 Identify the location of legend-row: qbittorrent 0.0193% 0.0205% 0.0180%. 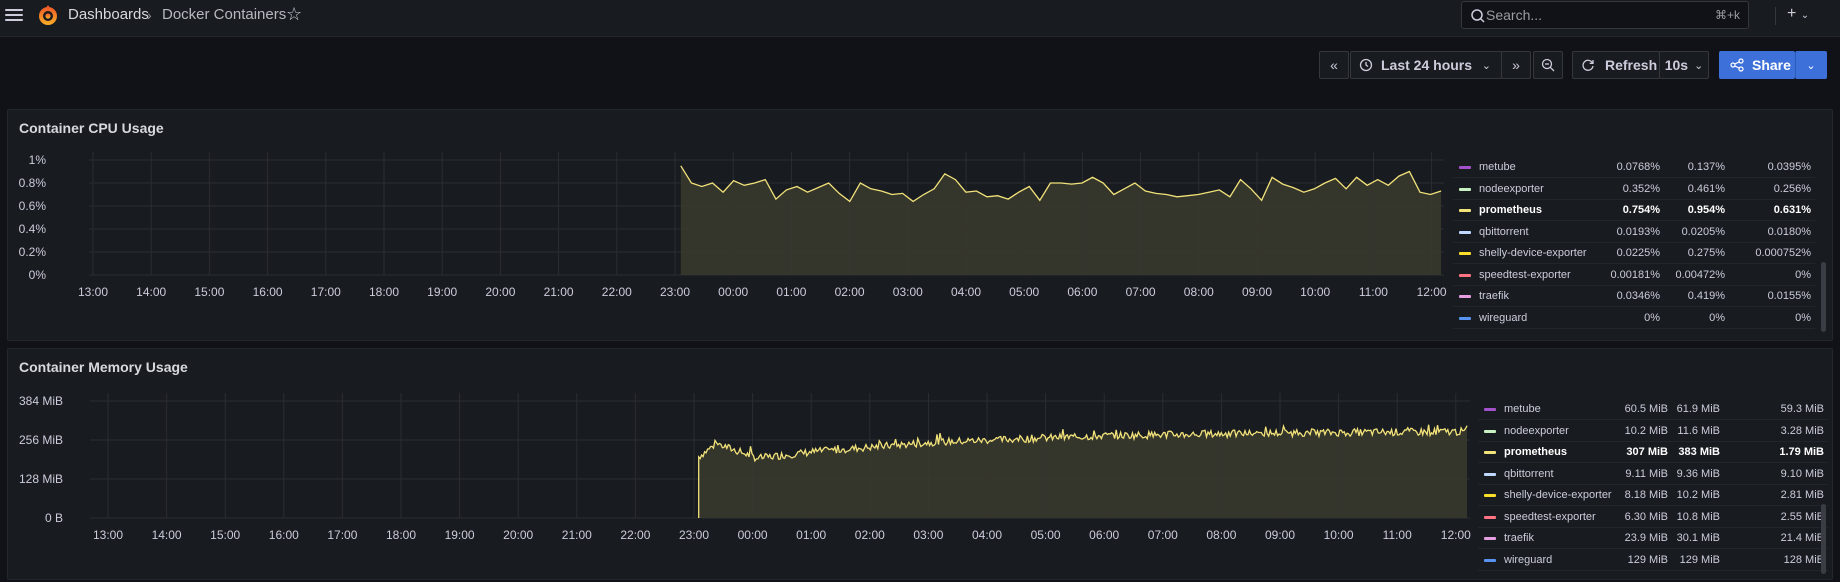
(1634, 232).